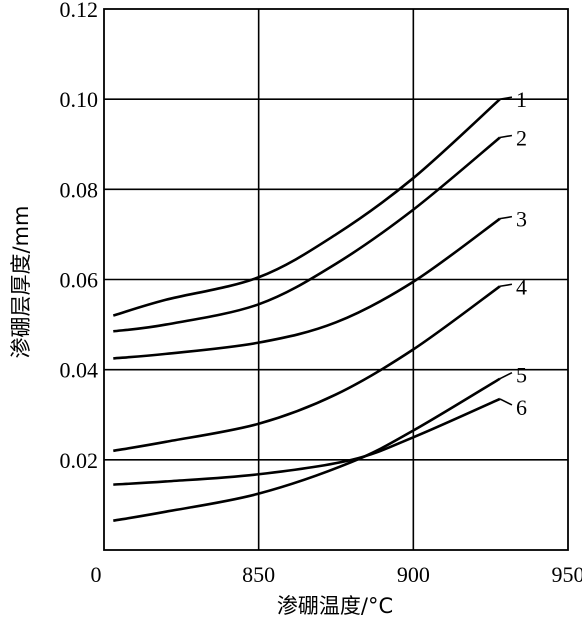 This screenshot has width=582, height=621. What do you see at coordinates (79, 280) in the screenshot?
I see `y-tick-label: 0.06` at bounding box center [79, 280].